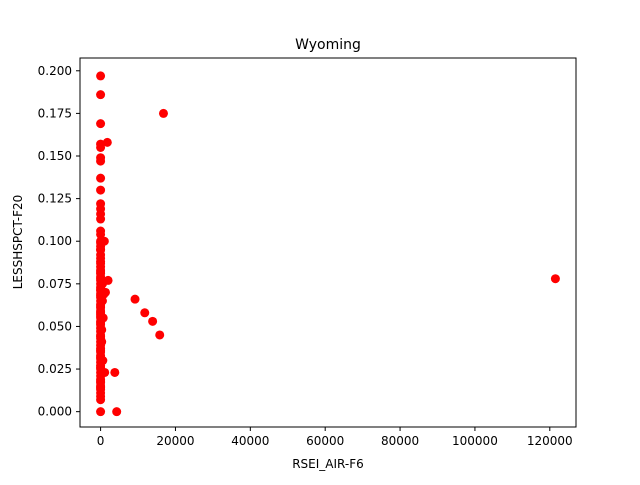 This screenshot has height=485, width=640. What do you see at coordinates (328, 464) in the screenshot?
I see `x-axis-label: RSEI_AIR-F6` at bounding box center [328, 464].